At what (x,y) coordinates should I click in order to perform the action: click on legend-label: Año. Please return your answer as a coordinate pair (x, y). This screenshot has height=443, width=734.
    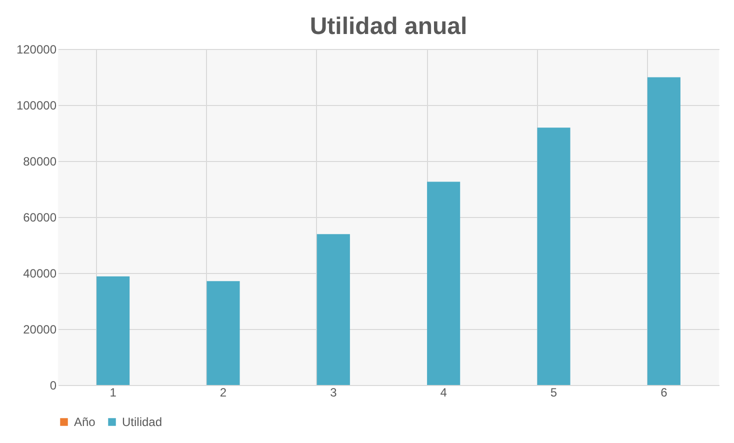
    Looking at the image, I should click on (85, 422).